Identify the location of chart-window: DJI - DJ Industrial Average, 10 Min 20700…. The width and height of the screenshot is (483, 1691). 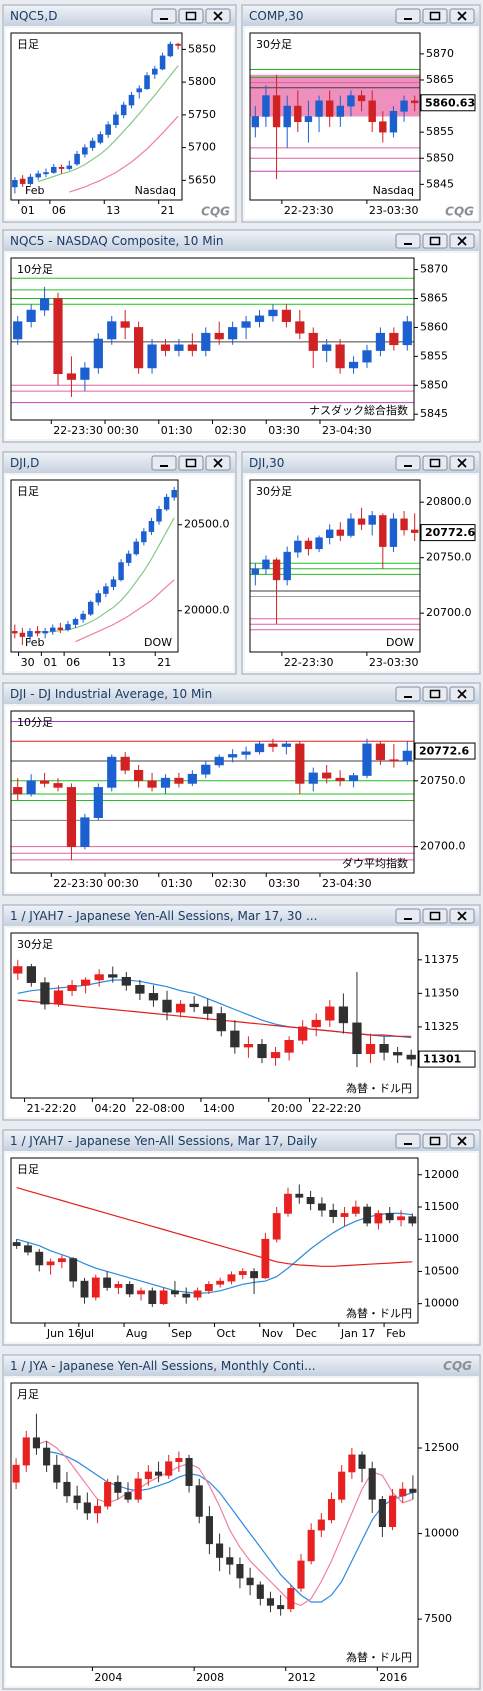
(241, 789).